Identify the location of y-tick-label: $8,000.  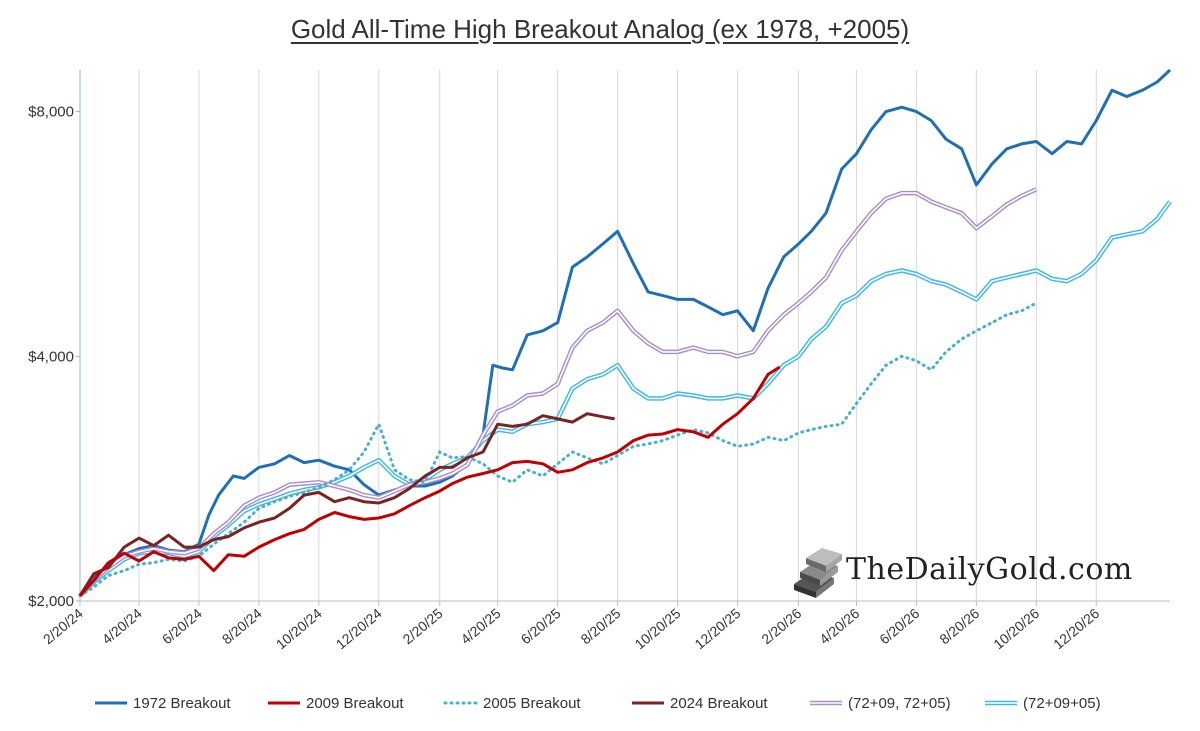
(51, 112).